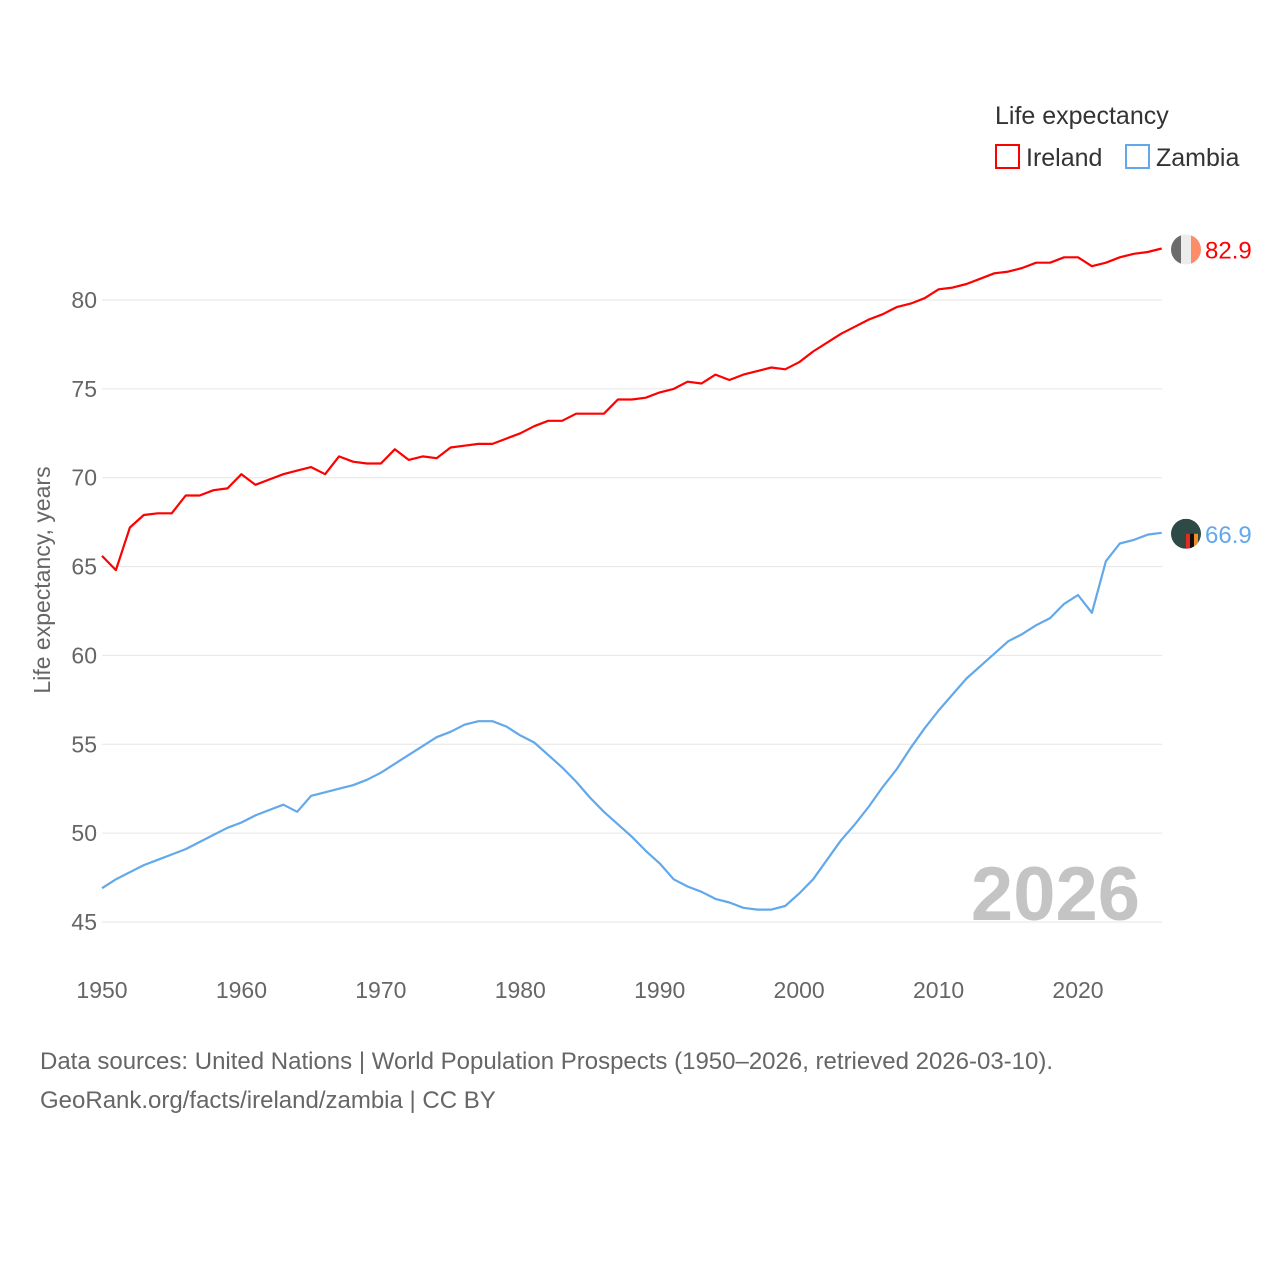  Describe the element at coordinates (380, 990) in the screenshot. I see `x-tick-label: 1970` at that location.